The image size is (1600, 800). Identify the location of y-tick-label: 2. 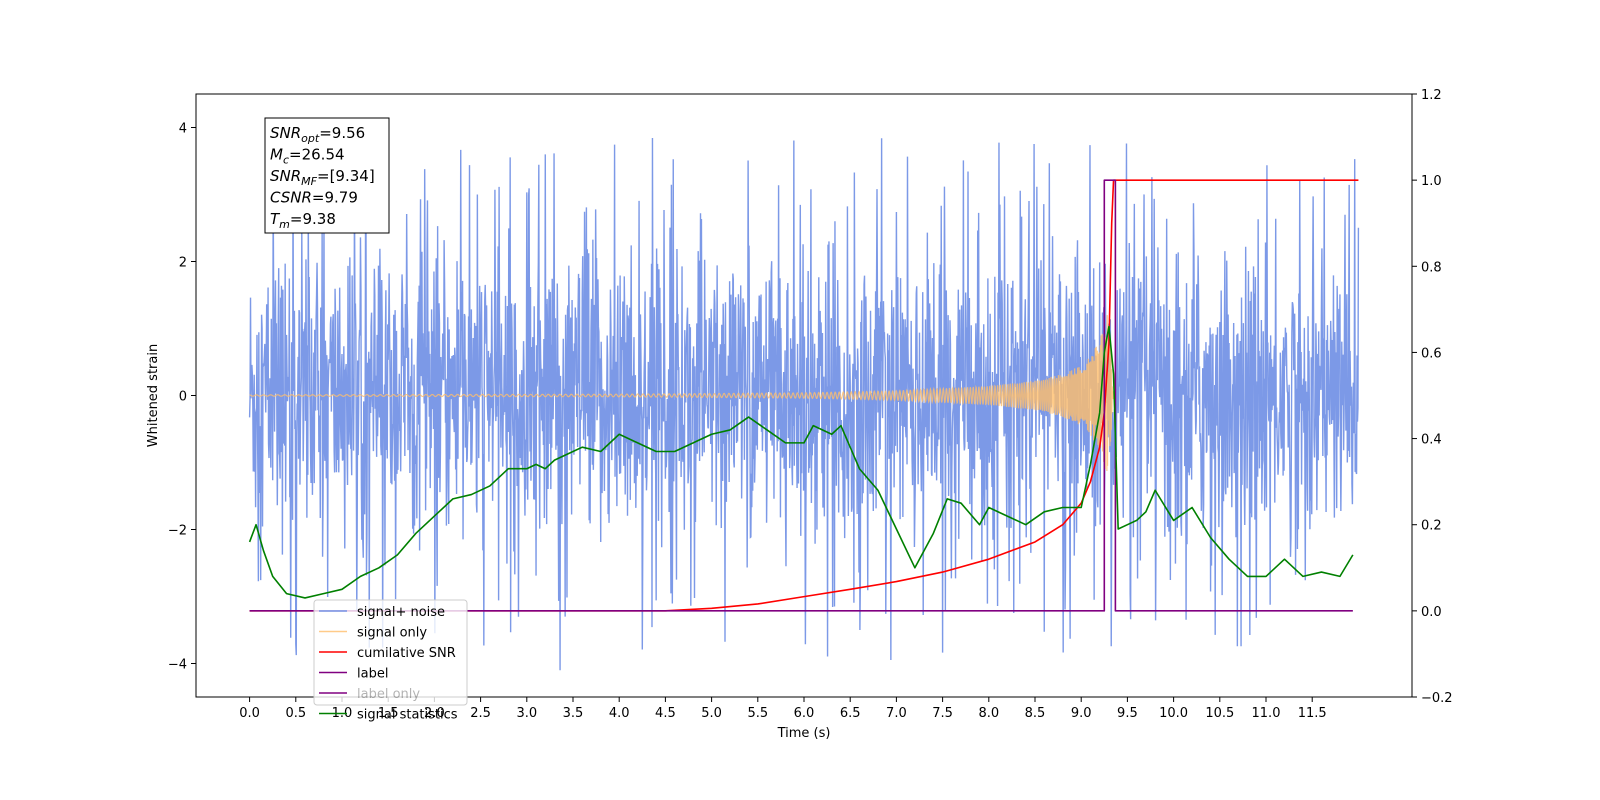
(183, 263).